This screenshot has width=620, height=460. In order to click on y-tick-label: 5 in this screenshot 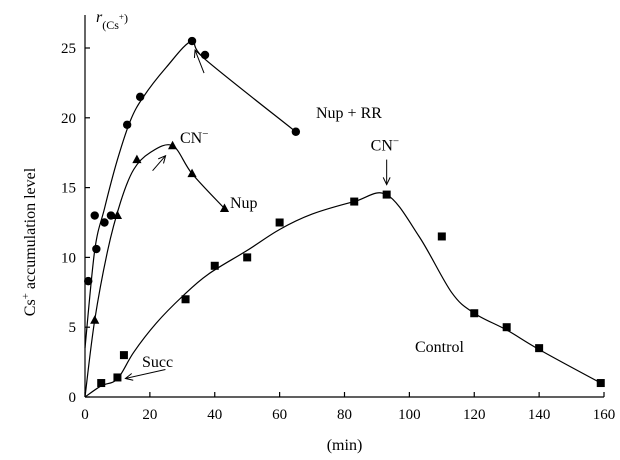, I will do `click(73, 328)`.